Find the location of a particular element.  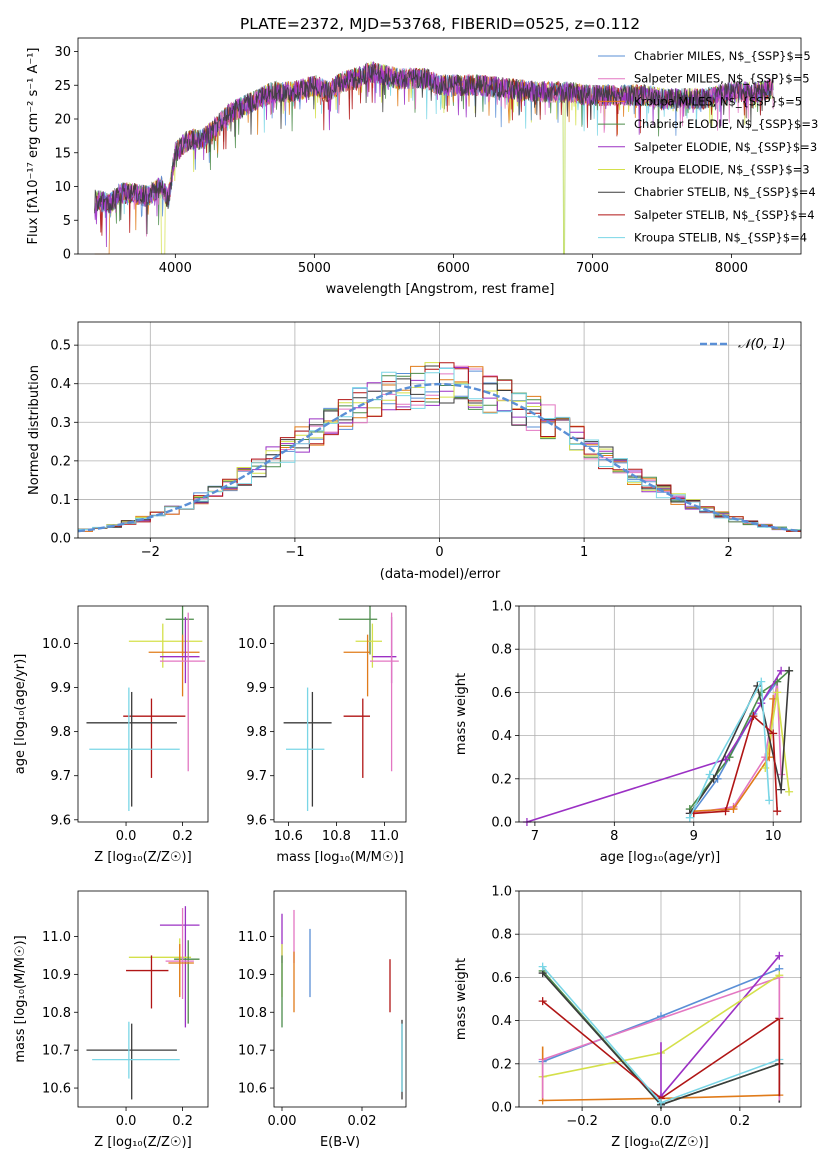

y-tick-label: 9.6 is located at coordinates (256, 820).